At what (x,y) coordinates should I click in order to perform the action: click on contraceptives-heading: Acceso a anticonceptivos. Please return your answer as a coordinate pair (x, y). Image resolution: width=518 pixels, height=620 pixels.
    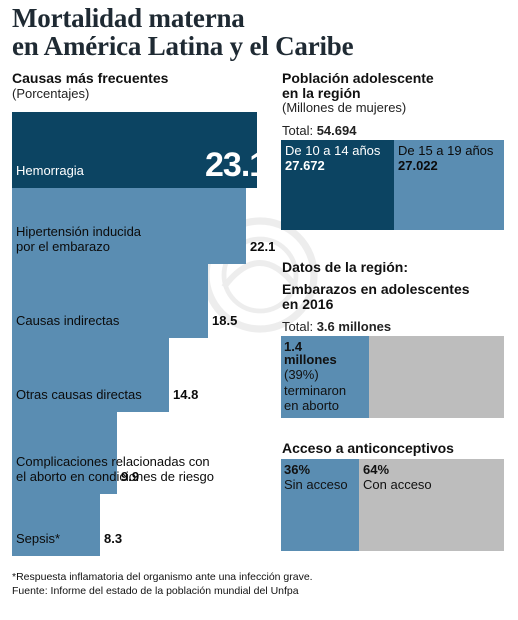
    Looking at the image, I should click on (368, 448).